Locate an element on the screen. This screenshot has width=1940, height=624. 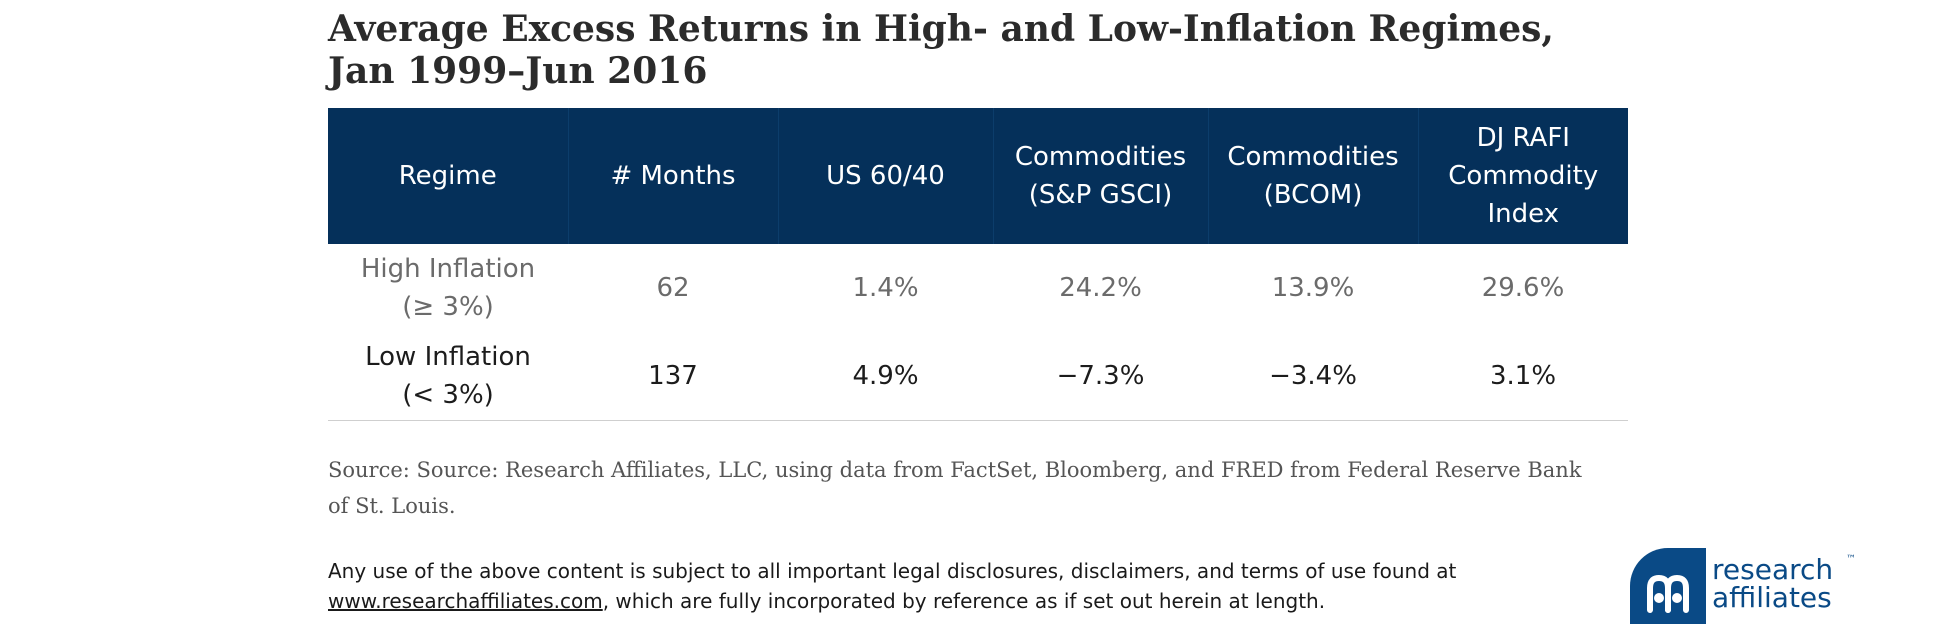
cell-bcom: −3.4% is located at coordinates (1313, 376).